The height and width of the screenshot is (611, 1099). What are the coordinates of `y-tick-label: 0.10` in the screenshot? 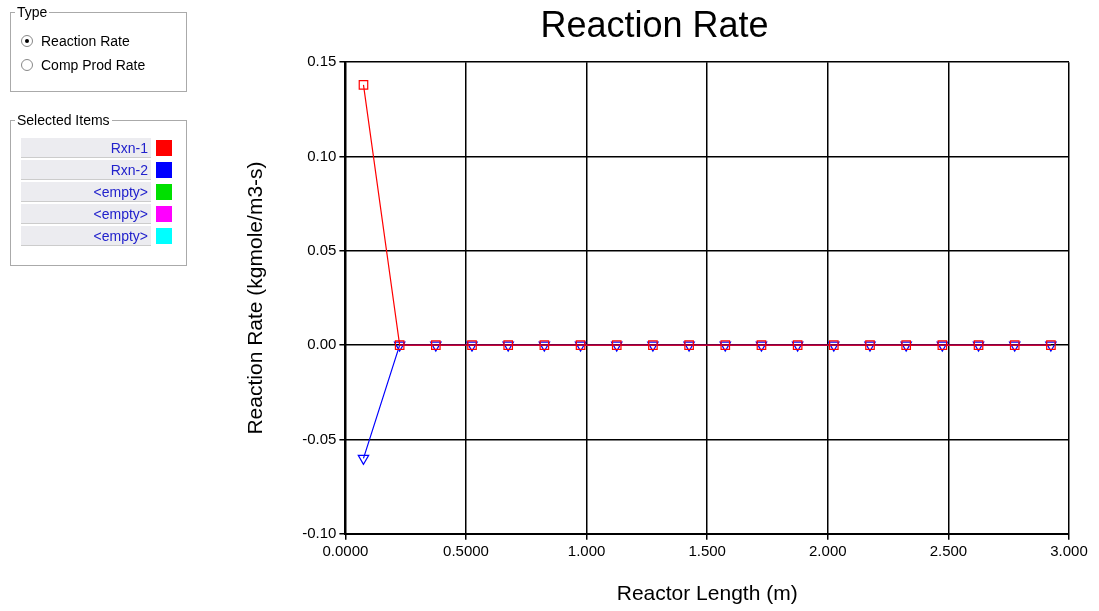 It's located at (322, 155).